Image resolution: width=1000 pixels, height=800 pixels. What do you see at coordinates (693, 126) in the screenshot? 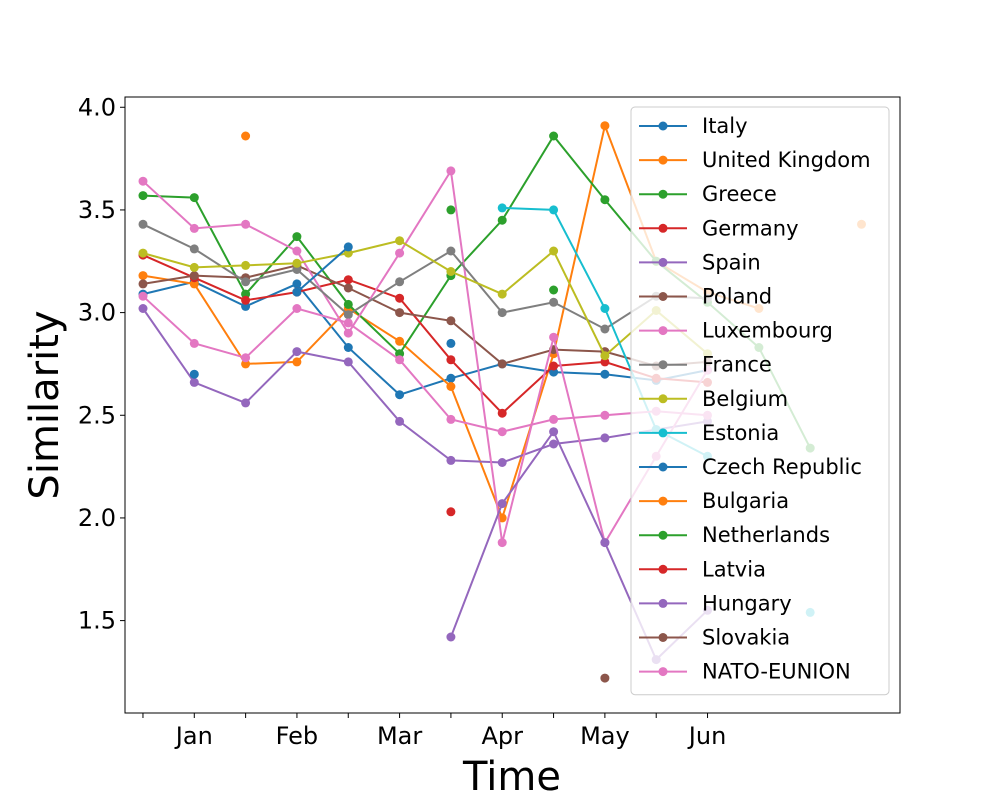
I see `legend-entry: Italy` at bounding box center [693, 126].